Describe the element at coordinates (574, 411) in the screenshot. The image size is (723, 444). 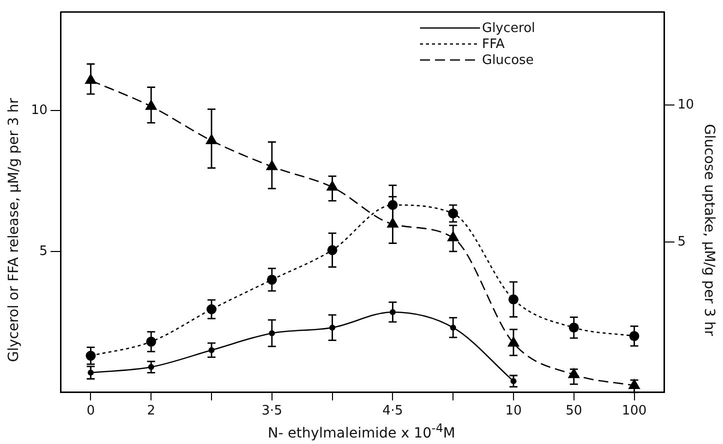
I see `x-tick-label: 50` at that location.